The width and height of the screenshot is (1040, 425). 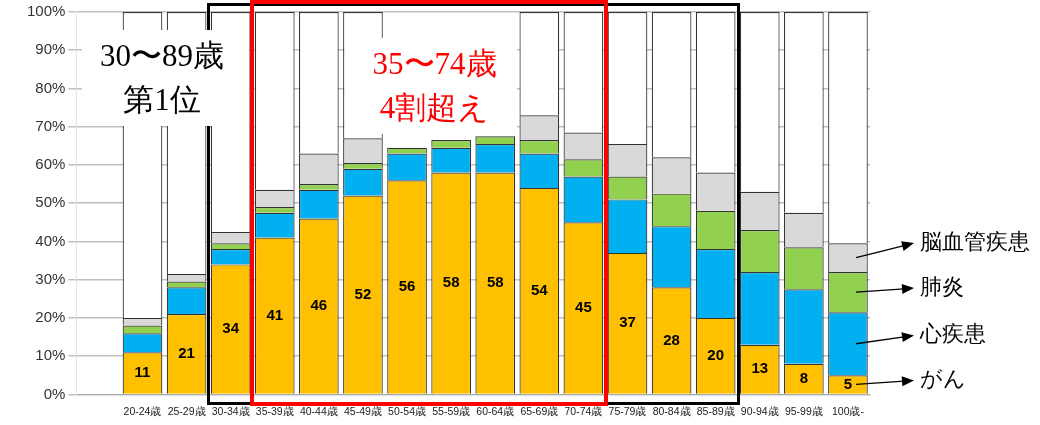 What do you see at coordinates (451, 410) in the screenshot?
I see `x-tick-label: 55-59歳` at bounding box center [451, 410].